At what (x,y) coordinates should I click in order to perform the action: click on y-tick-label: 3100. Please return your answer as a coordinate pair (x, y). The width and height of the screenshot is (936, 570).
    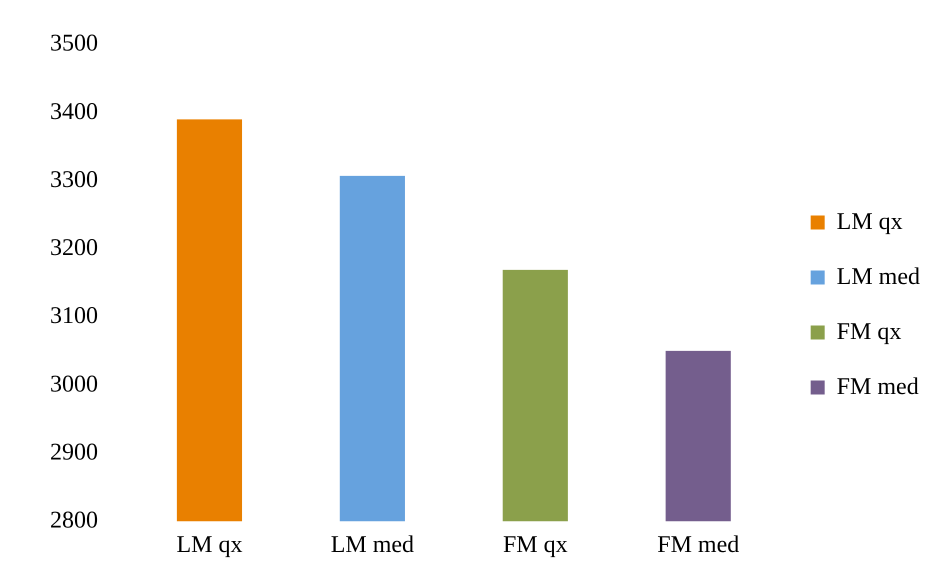
    Looking at the image, I should click on (74, 316).